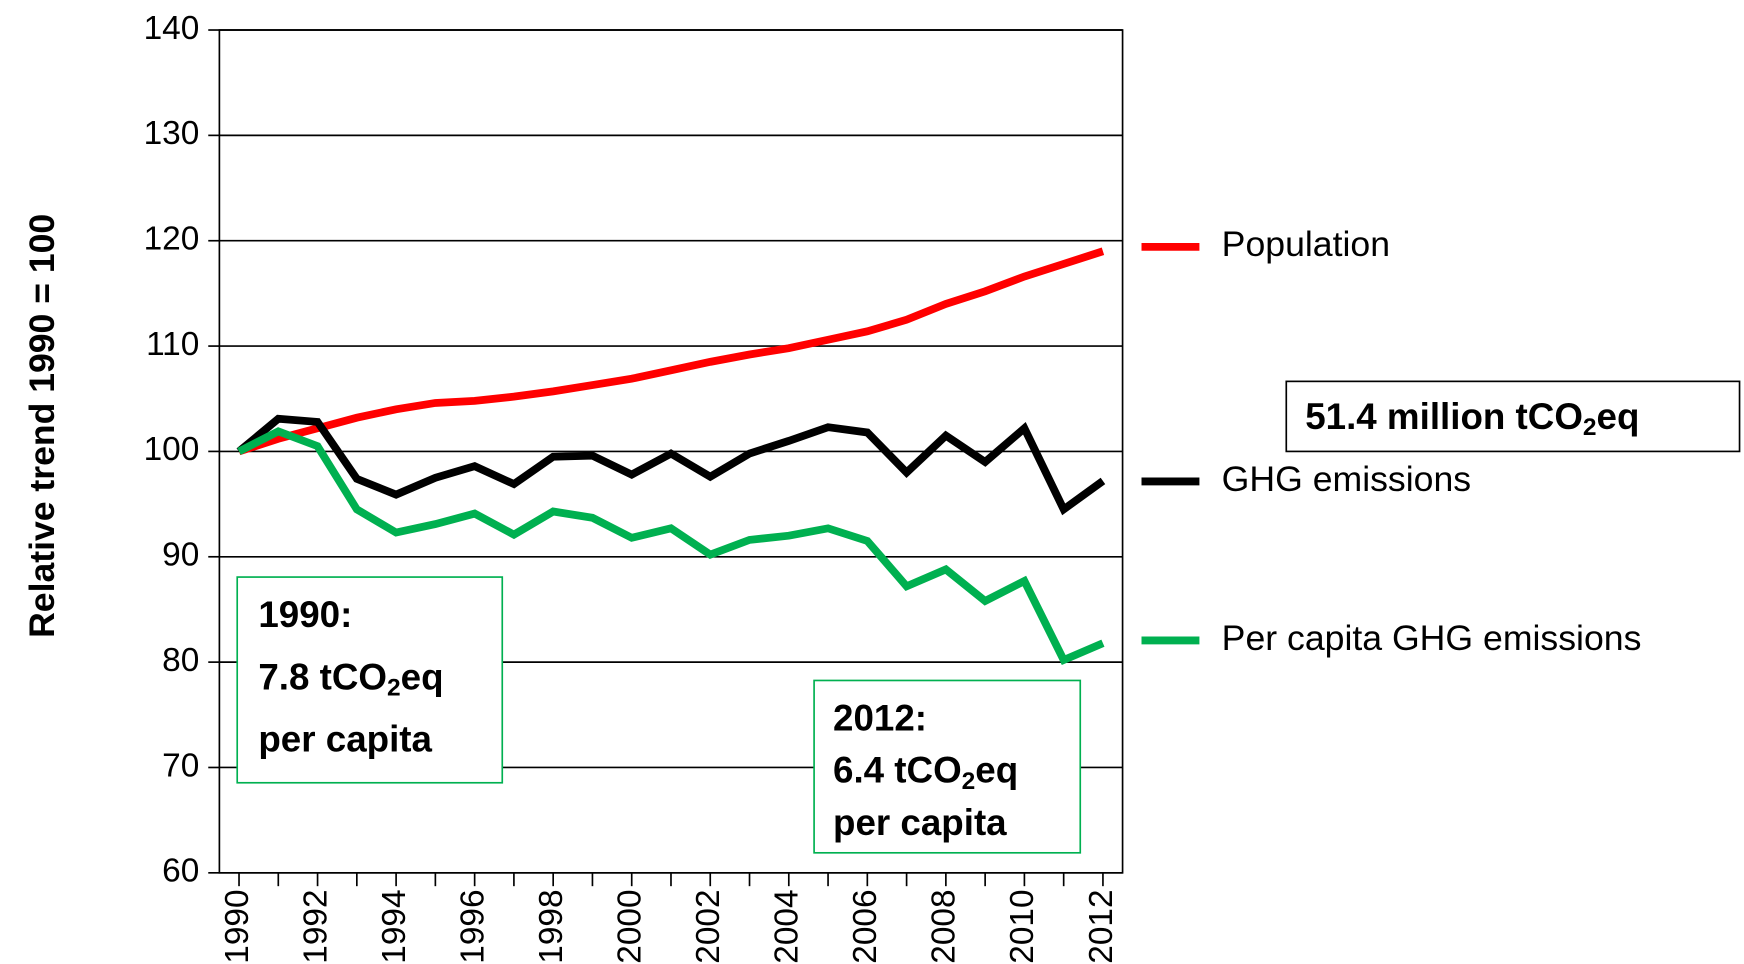 This screenshot has width=1744, height=964. Describe the element at coordinates (1444, 416) in the screenshot. I see `annotation-part: 51.4 million tCO` at that location.